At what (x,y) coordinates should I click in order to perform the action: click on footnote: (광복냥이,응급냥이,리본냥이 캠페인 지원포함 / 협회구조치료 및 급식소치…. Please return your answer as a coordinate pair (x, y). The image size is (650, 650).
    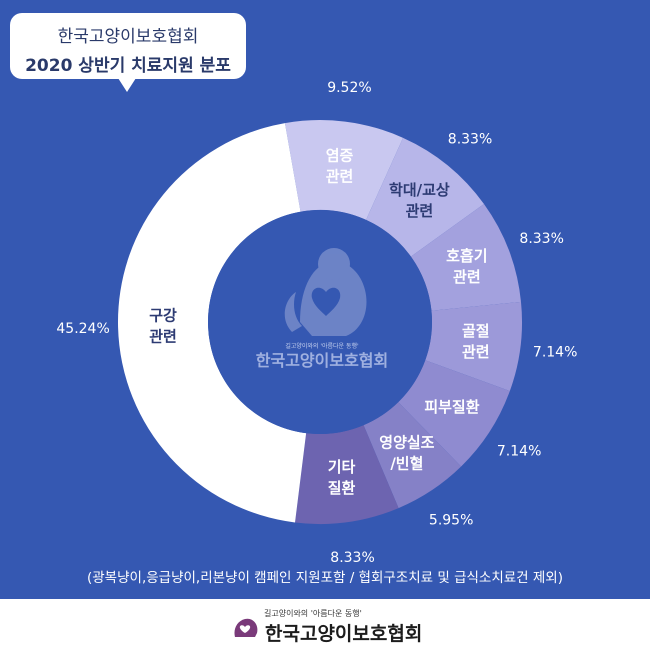
    Looking at the image, I should click on (325, 578).